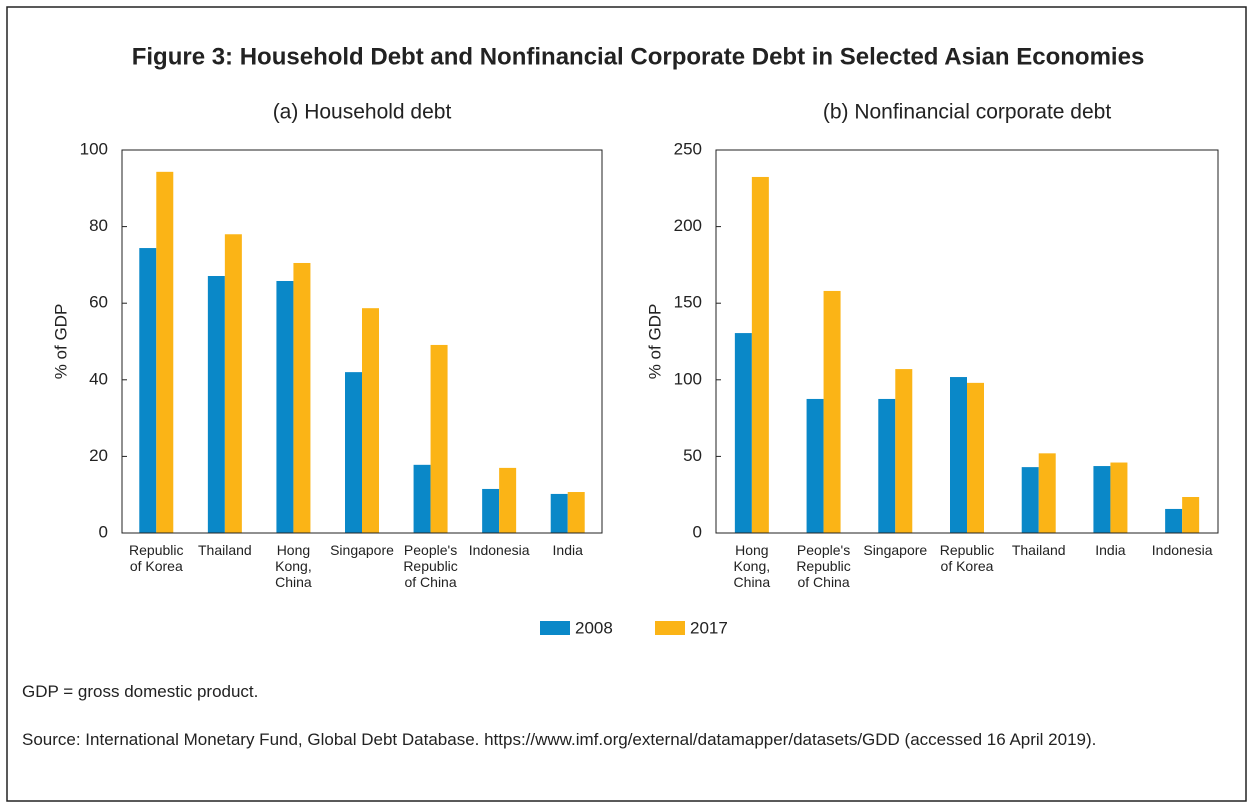 This screenshot has width=1253, height=808. What do you see at coordinates (362, 112) in the screenshot?
I see `subplot-title: (a) Household debt` at bounding box center [362, 112].